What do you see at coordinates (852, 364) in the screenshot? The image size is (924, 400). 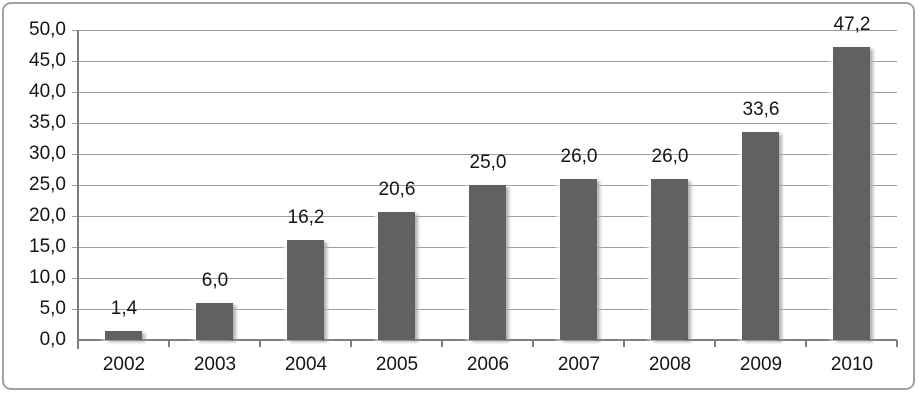 I see `x-axis-label: 2010` at bounding box center [852, 364].